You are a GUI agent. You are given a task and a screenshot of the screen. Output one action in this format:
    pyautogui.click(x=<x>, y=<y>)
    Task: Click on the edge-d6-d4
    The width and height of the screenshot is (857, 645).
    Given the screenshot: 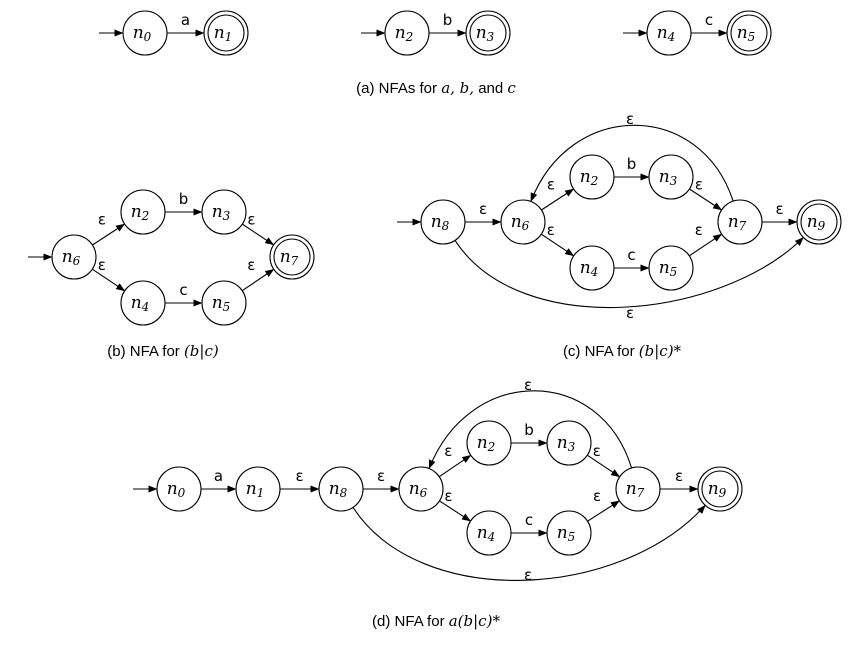 What is the action you would take?
    pyautogui.click(x=455, y=511)
    